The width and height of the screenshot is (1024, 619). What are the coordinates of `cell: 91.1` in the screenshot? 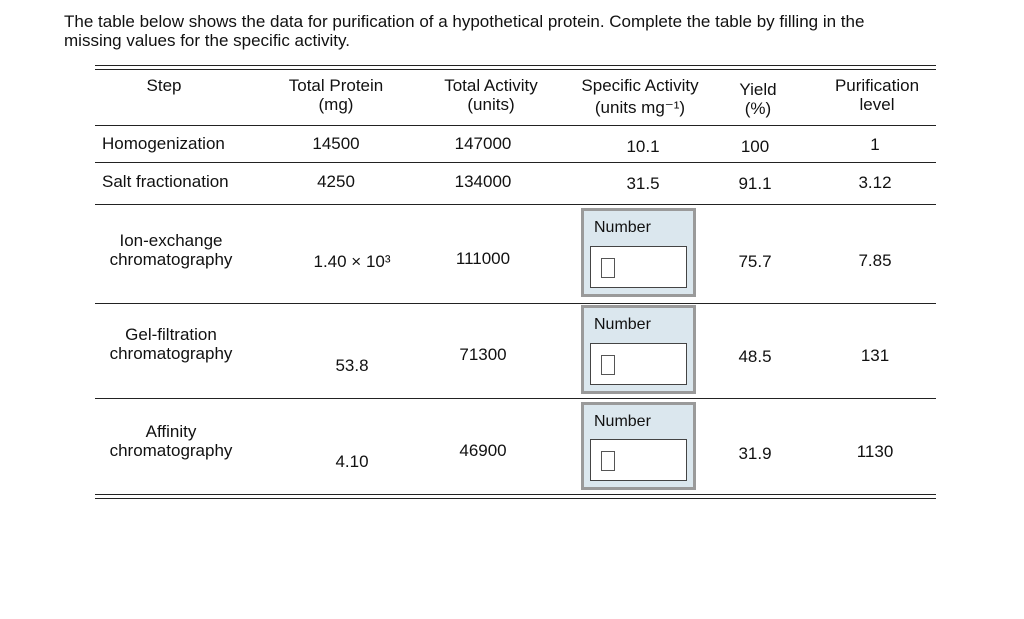 It's located at (755, 183).